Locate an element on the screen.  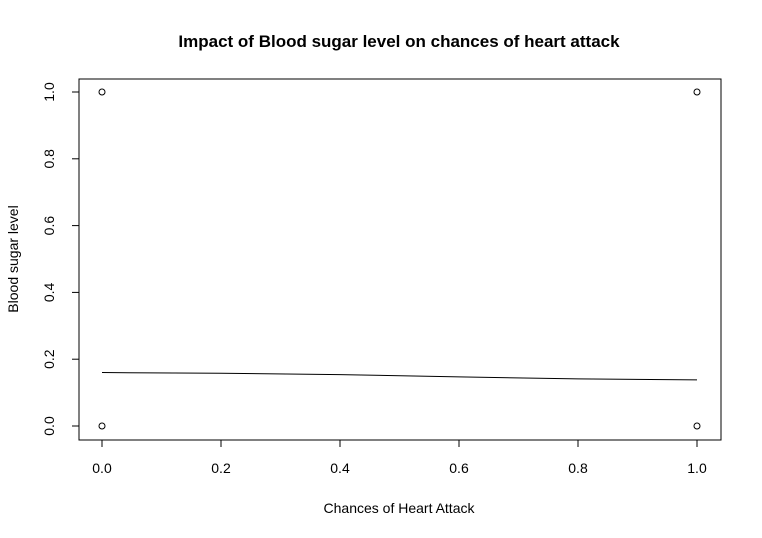
y-tick-label: 1.0 is located at coordinates (49, 92).